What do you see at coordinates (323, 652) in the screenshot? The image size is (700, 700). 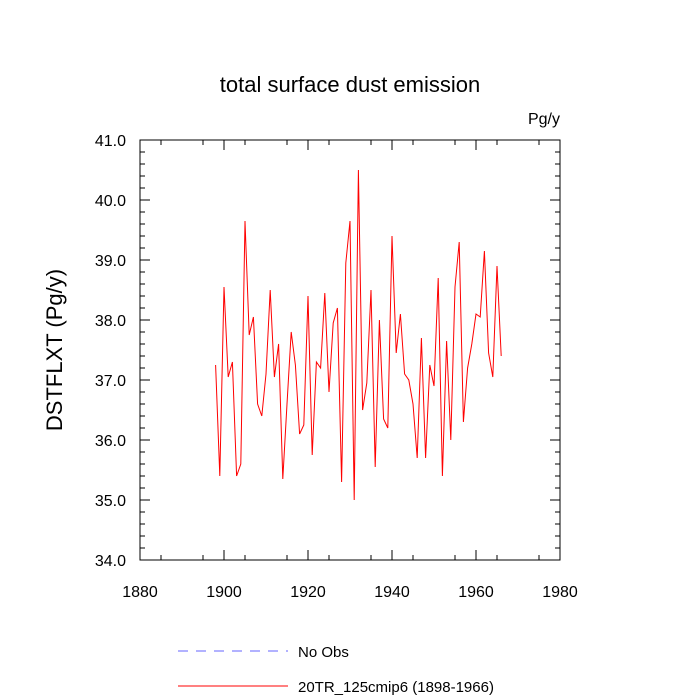 I see `legend-label-no-obs: No Obs` at bounding box center [323, 652].